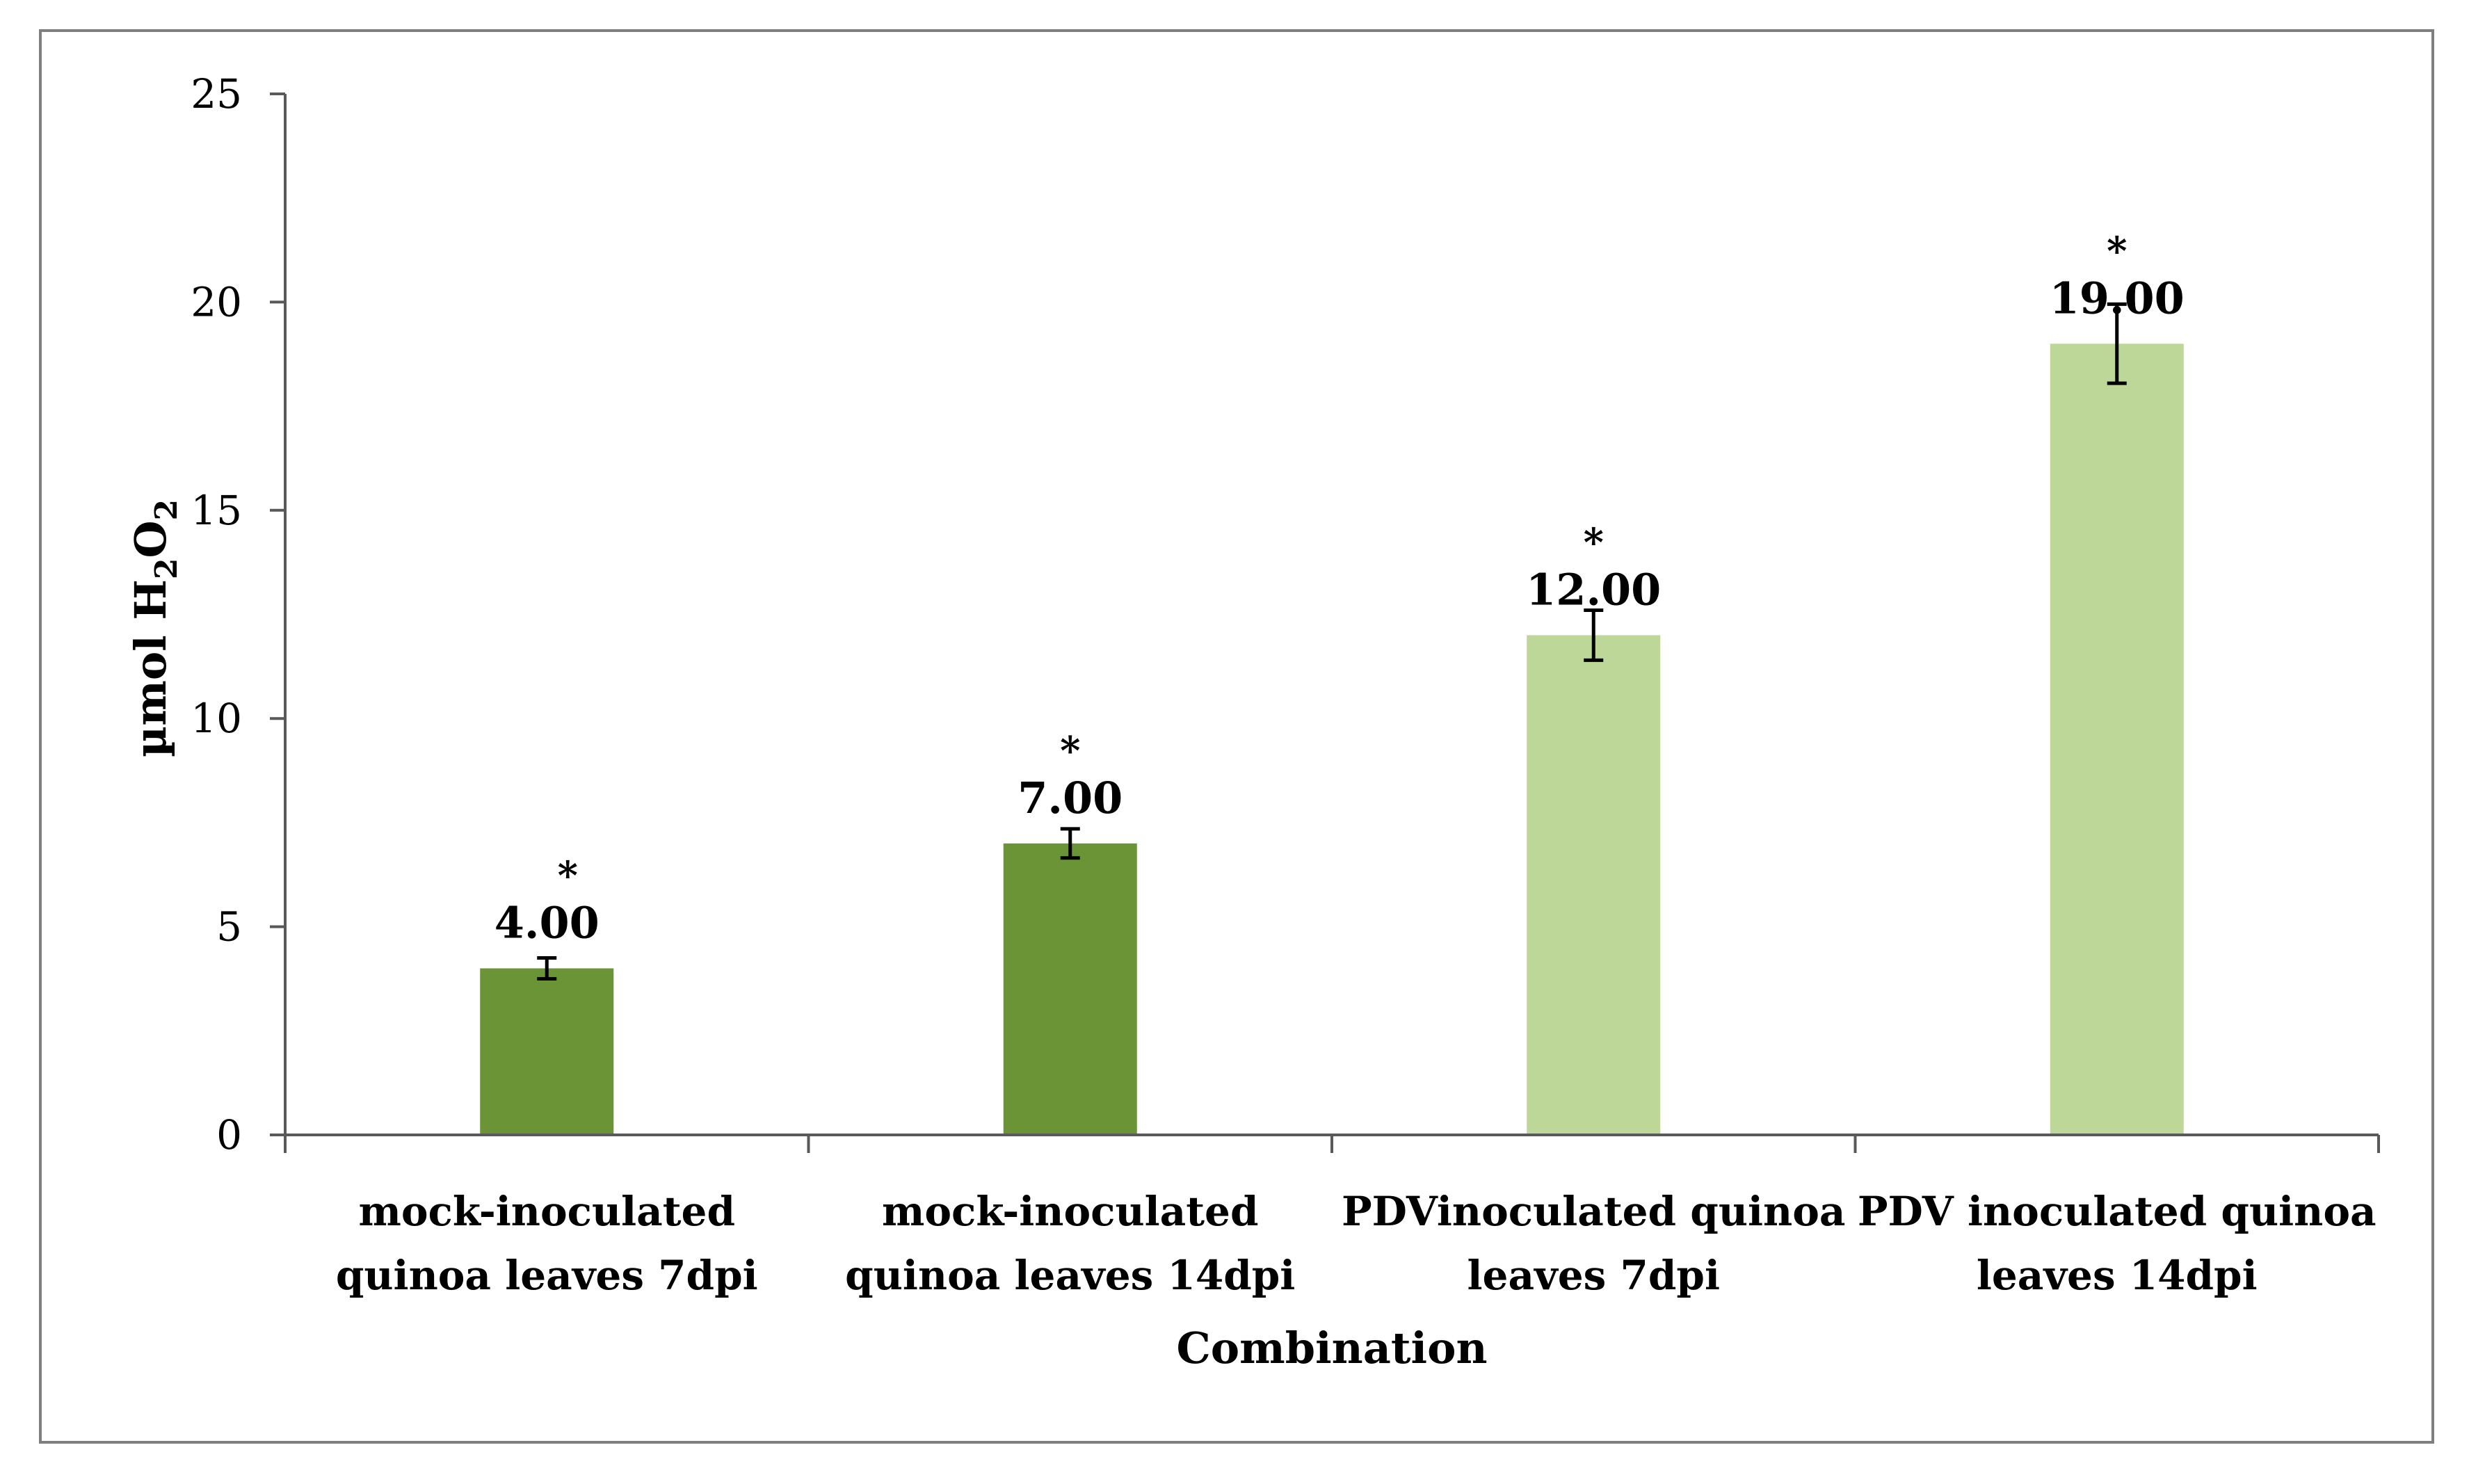 The image size is (2469, 1484). What do you see at coordinates (216, 511) in the screenshot?
I see `y-tick-label: 15` at bounding box center [216, 511].